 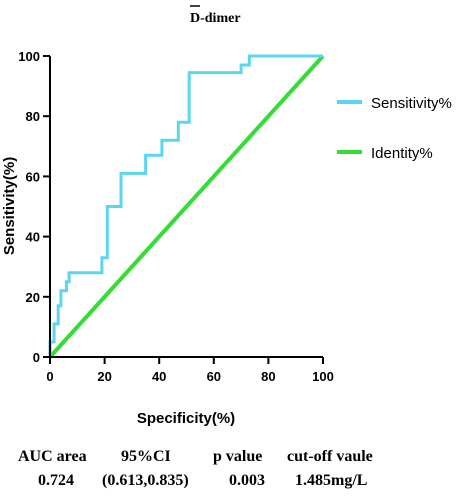 I want to click on y-axis-label: Sensitivity(%), so click(x=9, y=206).